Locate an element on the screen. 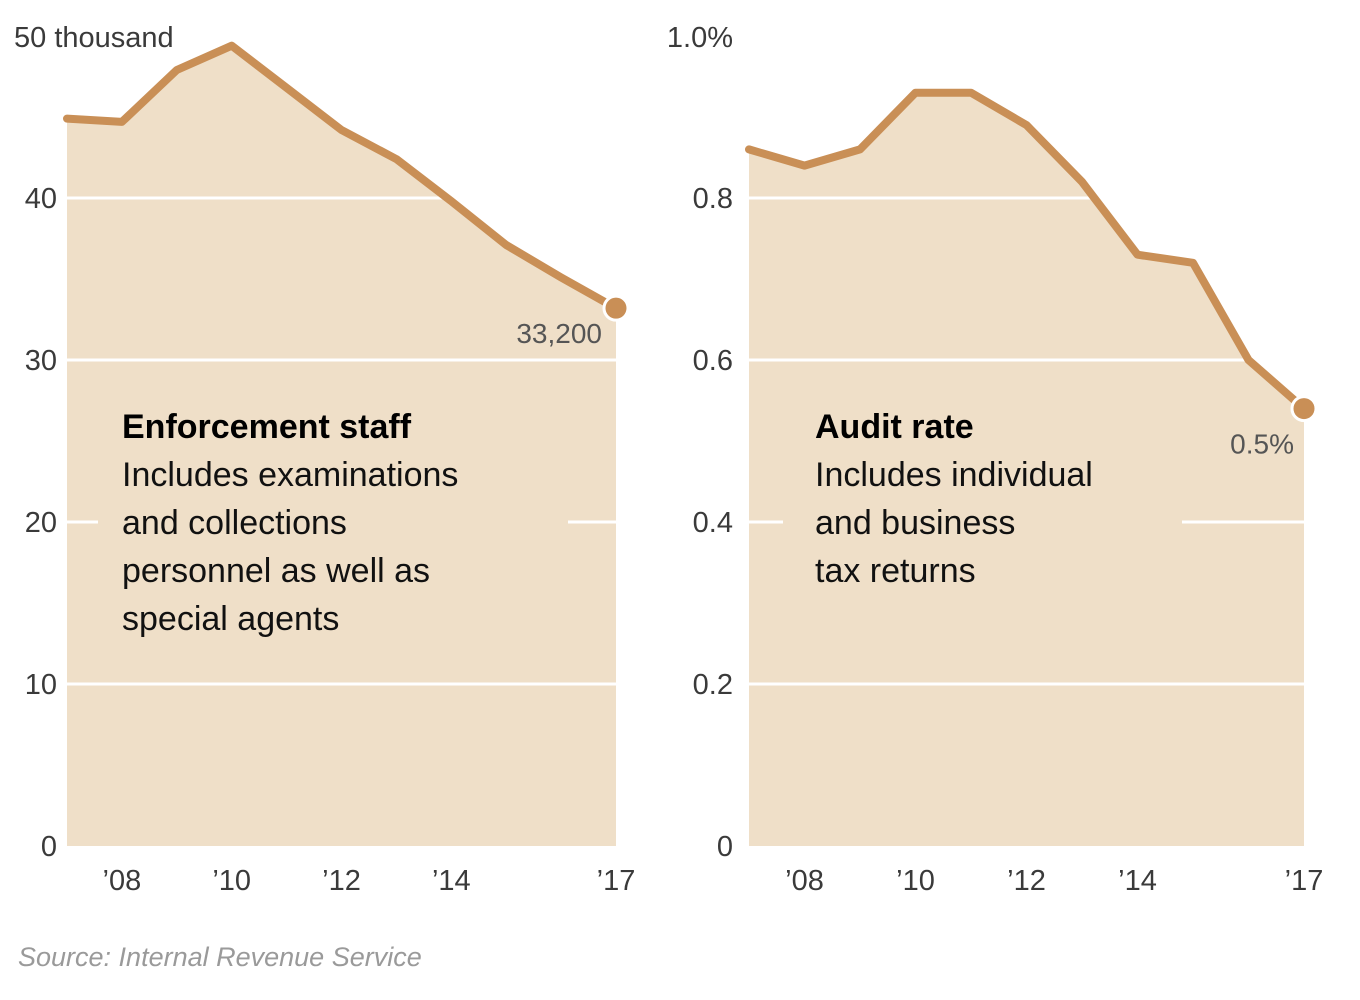 The height and width of the screenshot is (1000, 1360). y-tick-label: 0.4 is located at coordinates (713, 523).